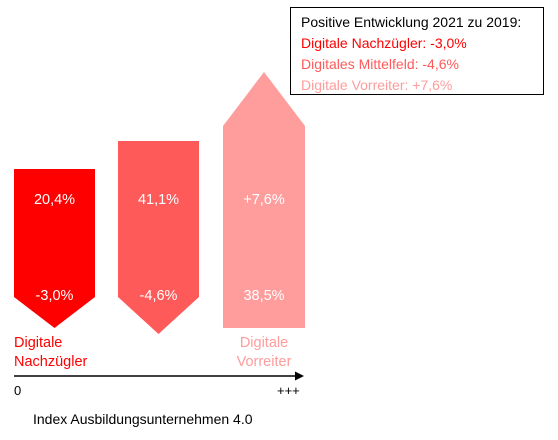 The image size is (558, 440). Describe the element at coordinates (380, 64) in the screenshot. I see `legend-entry-mittelfeld: Digitales Mittelfeld: -4,6%` at that location.